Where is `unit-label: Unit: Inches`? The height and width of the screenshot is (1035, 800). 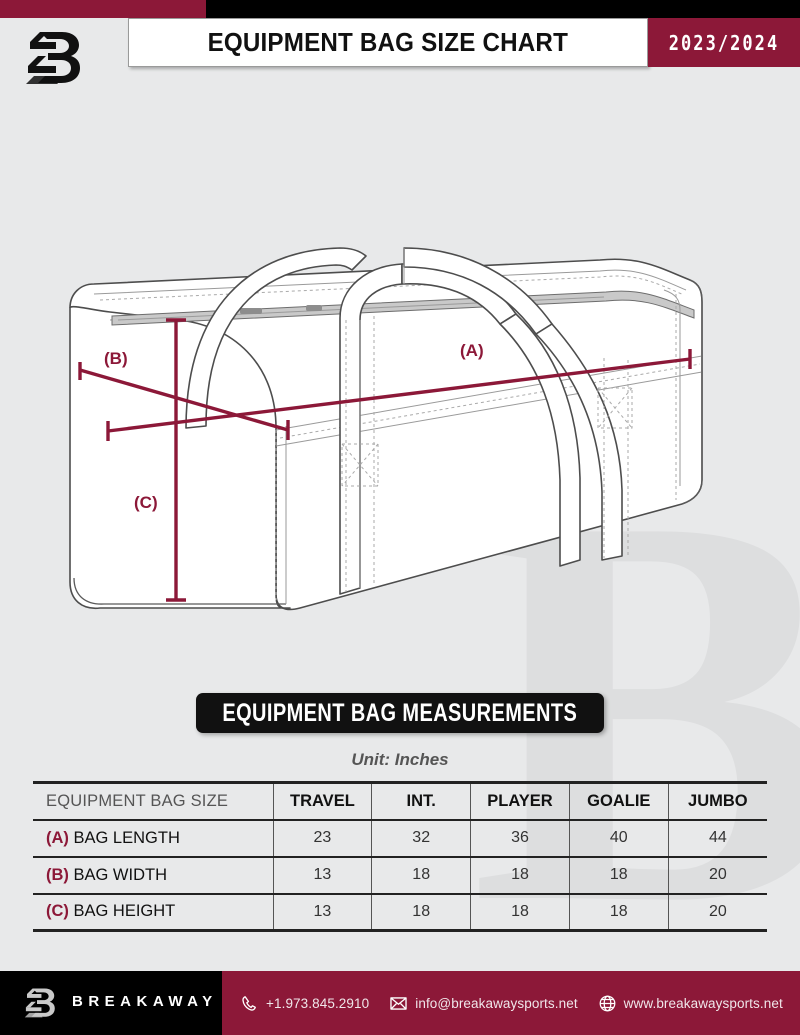
unit-label: Unit: Inches is located at coordinates (400, 759).